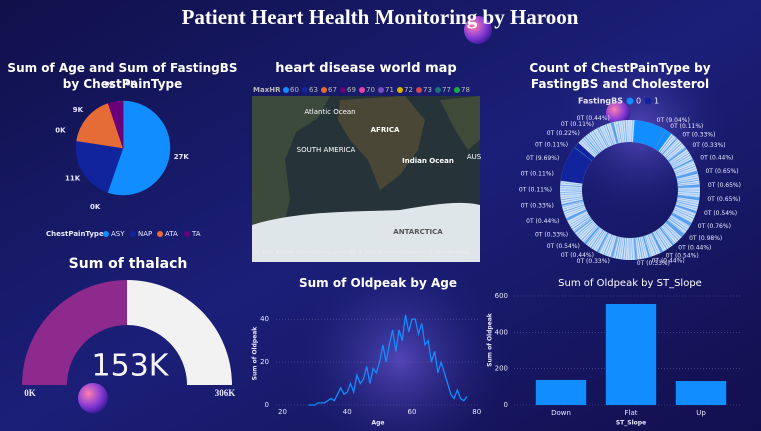  I want to click on data-label: 0T (0.22%), so click(563, 133).